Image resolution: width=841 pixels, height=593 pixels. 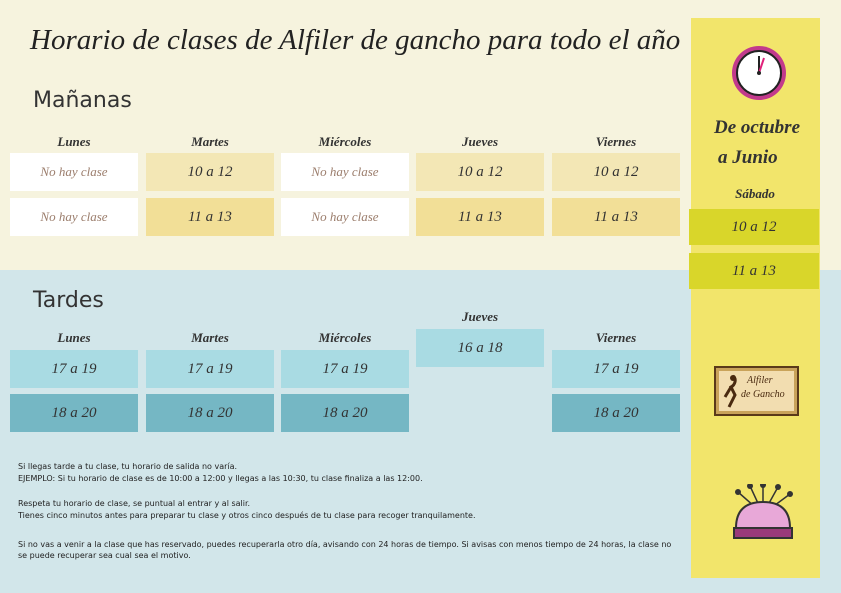 I want to click on period-line-1: De octubre, so click(x=757, y=127).